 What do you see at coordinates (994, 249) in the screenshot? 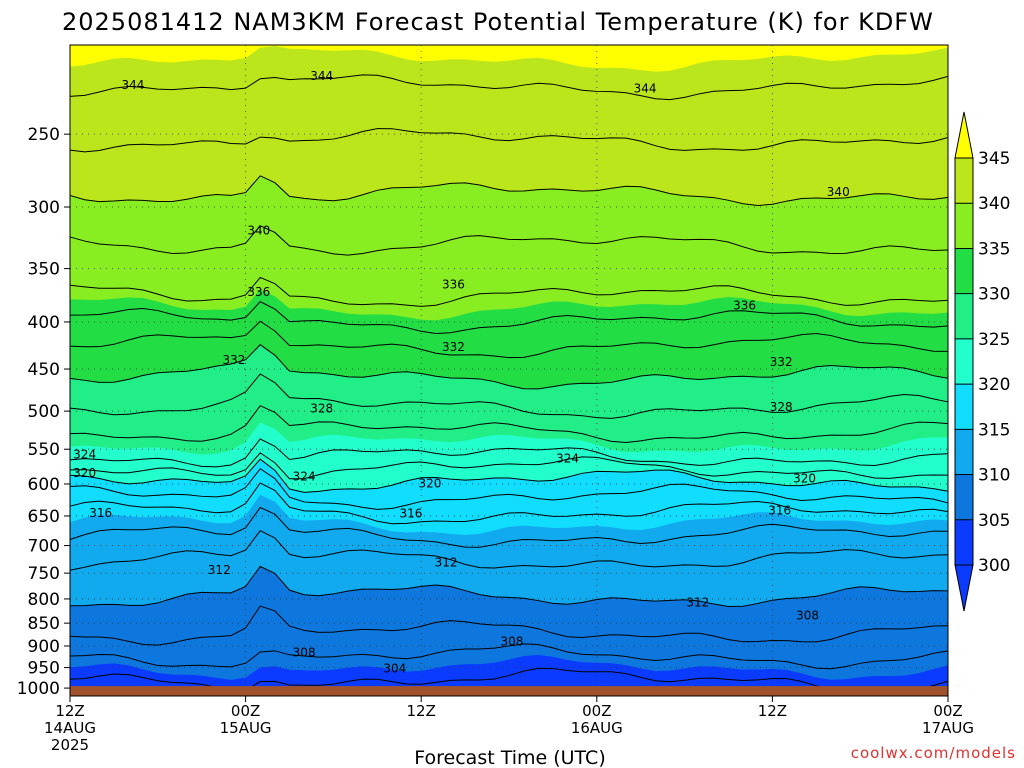
I see `colorbar-label: 335` at bounding box center [994, 249].